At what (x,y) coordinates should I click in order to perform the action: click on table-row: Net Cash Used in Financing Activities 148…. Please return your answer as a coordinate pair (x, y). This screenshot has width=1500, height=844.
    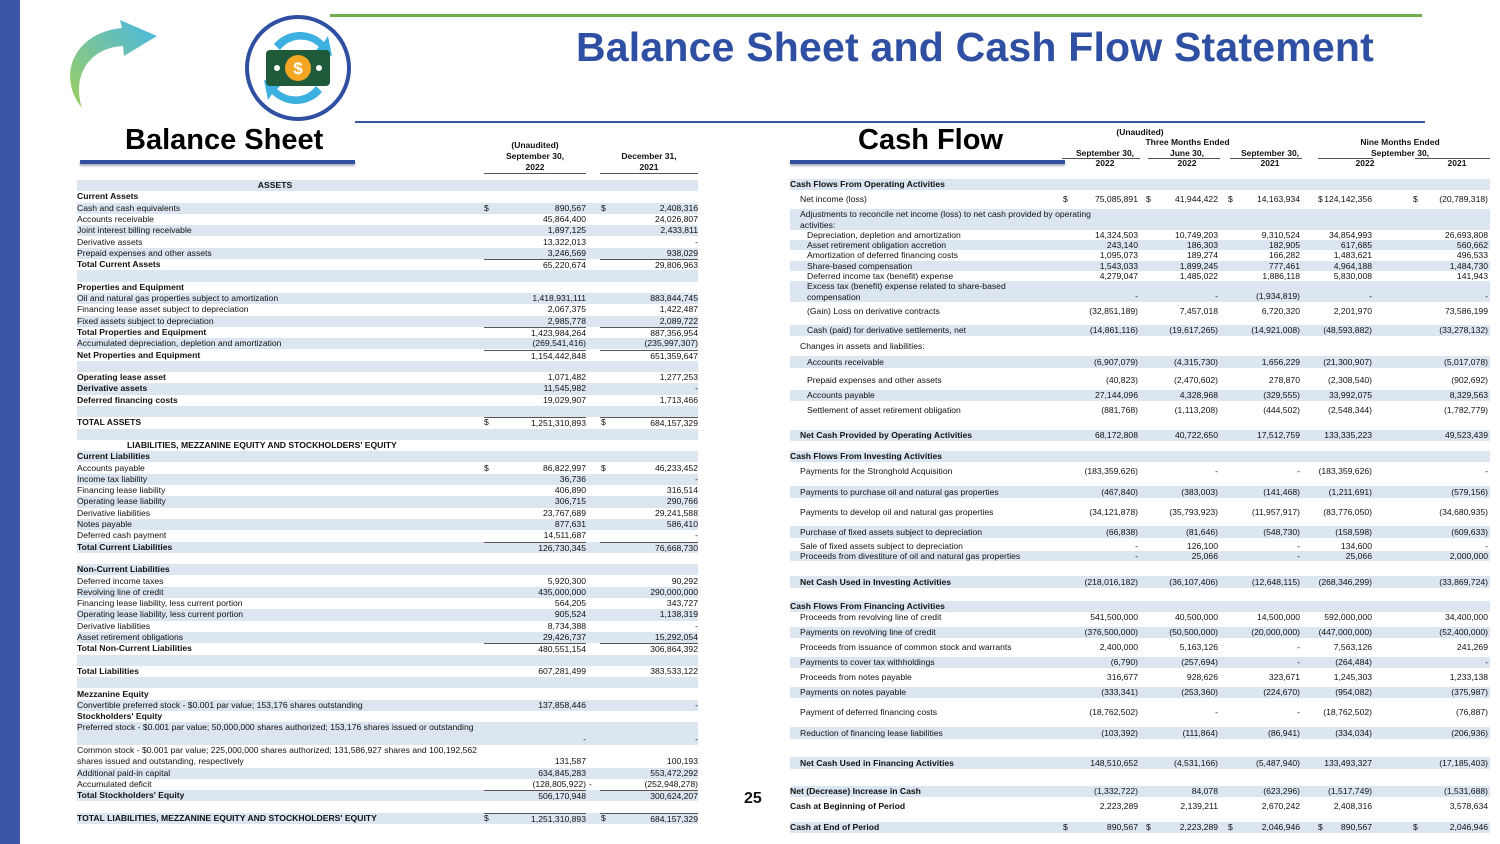
    Looking at the image, I should click on (1140, 763).